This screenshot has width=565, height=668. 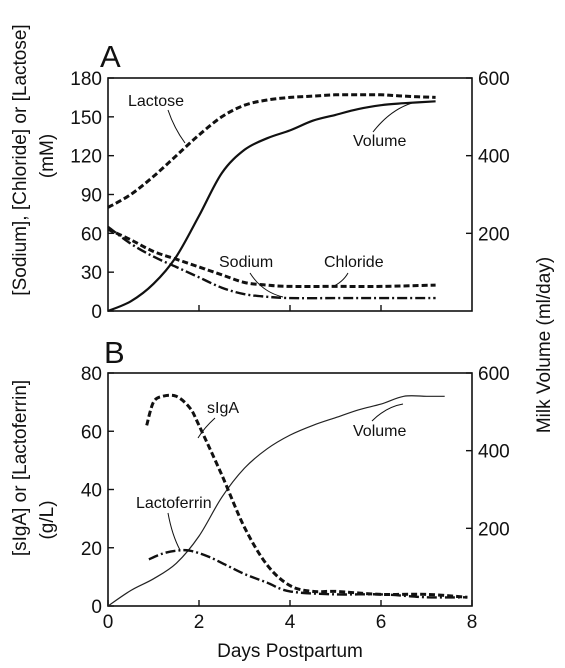 What do you see at coordinates (379, 141) in the screenshot?
I see `label-volume-a: Volume` at bounding box center [379, 141].